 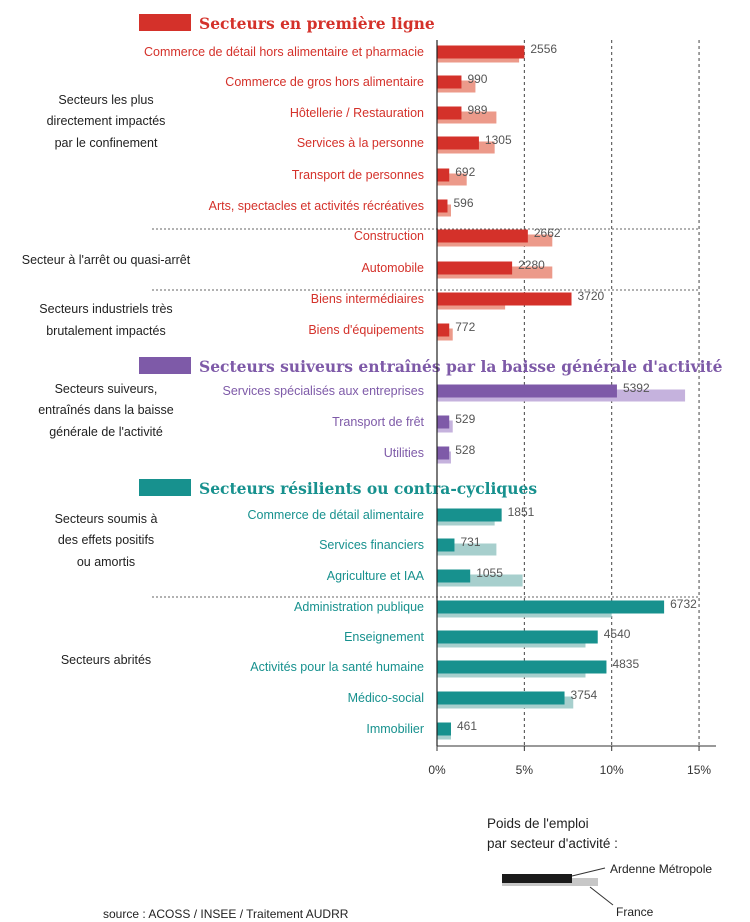 I want to click on category-label: Agriculture et IAA, so click(x=376, y=576).